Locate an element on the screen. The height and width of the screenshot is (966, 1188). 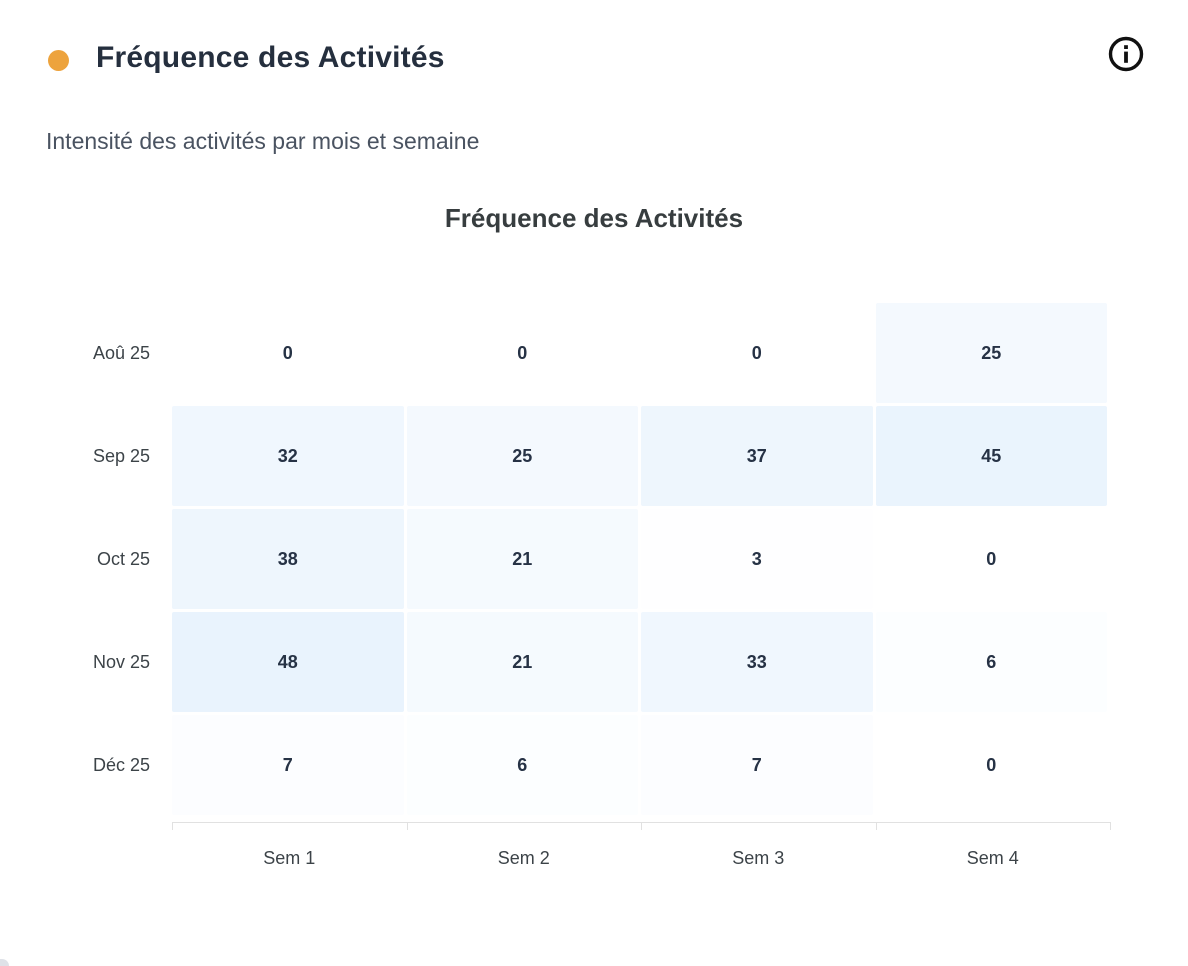
heatmap-cell-value: 33 is located at coordinates (756, 661).